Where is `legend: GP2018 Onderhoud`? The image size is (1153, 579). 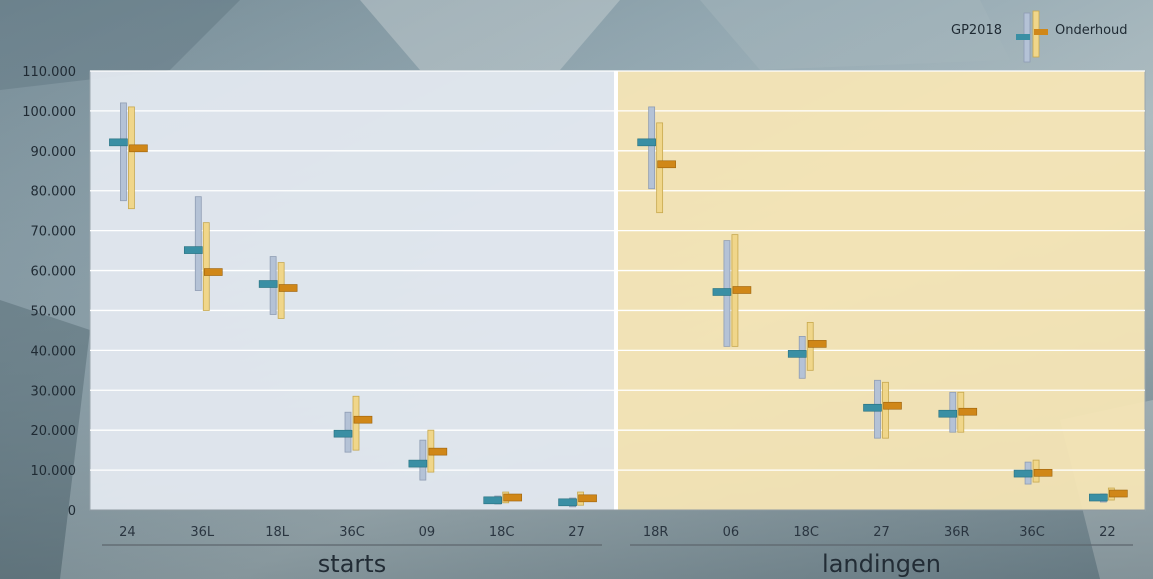
legend: GP2018 Onderhoud is located at coordinates (1039, 36).